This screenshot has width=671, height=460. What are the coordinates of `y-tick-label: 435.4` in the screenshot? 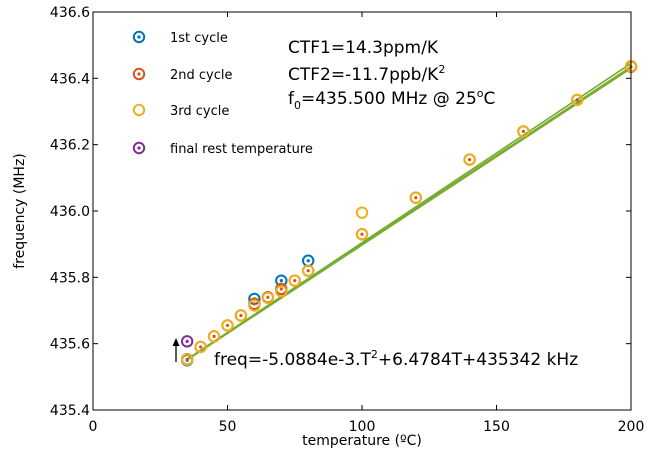 It's located at (70, 411).